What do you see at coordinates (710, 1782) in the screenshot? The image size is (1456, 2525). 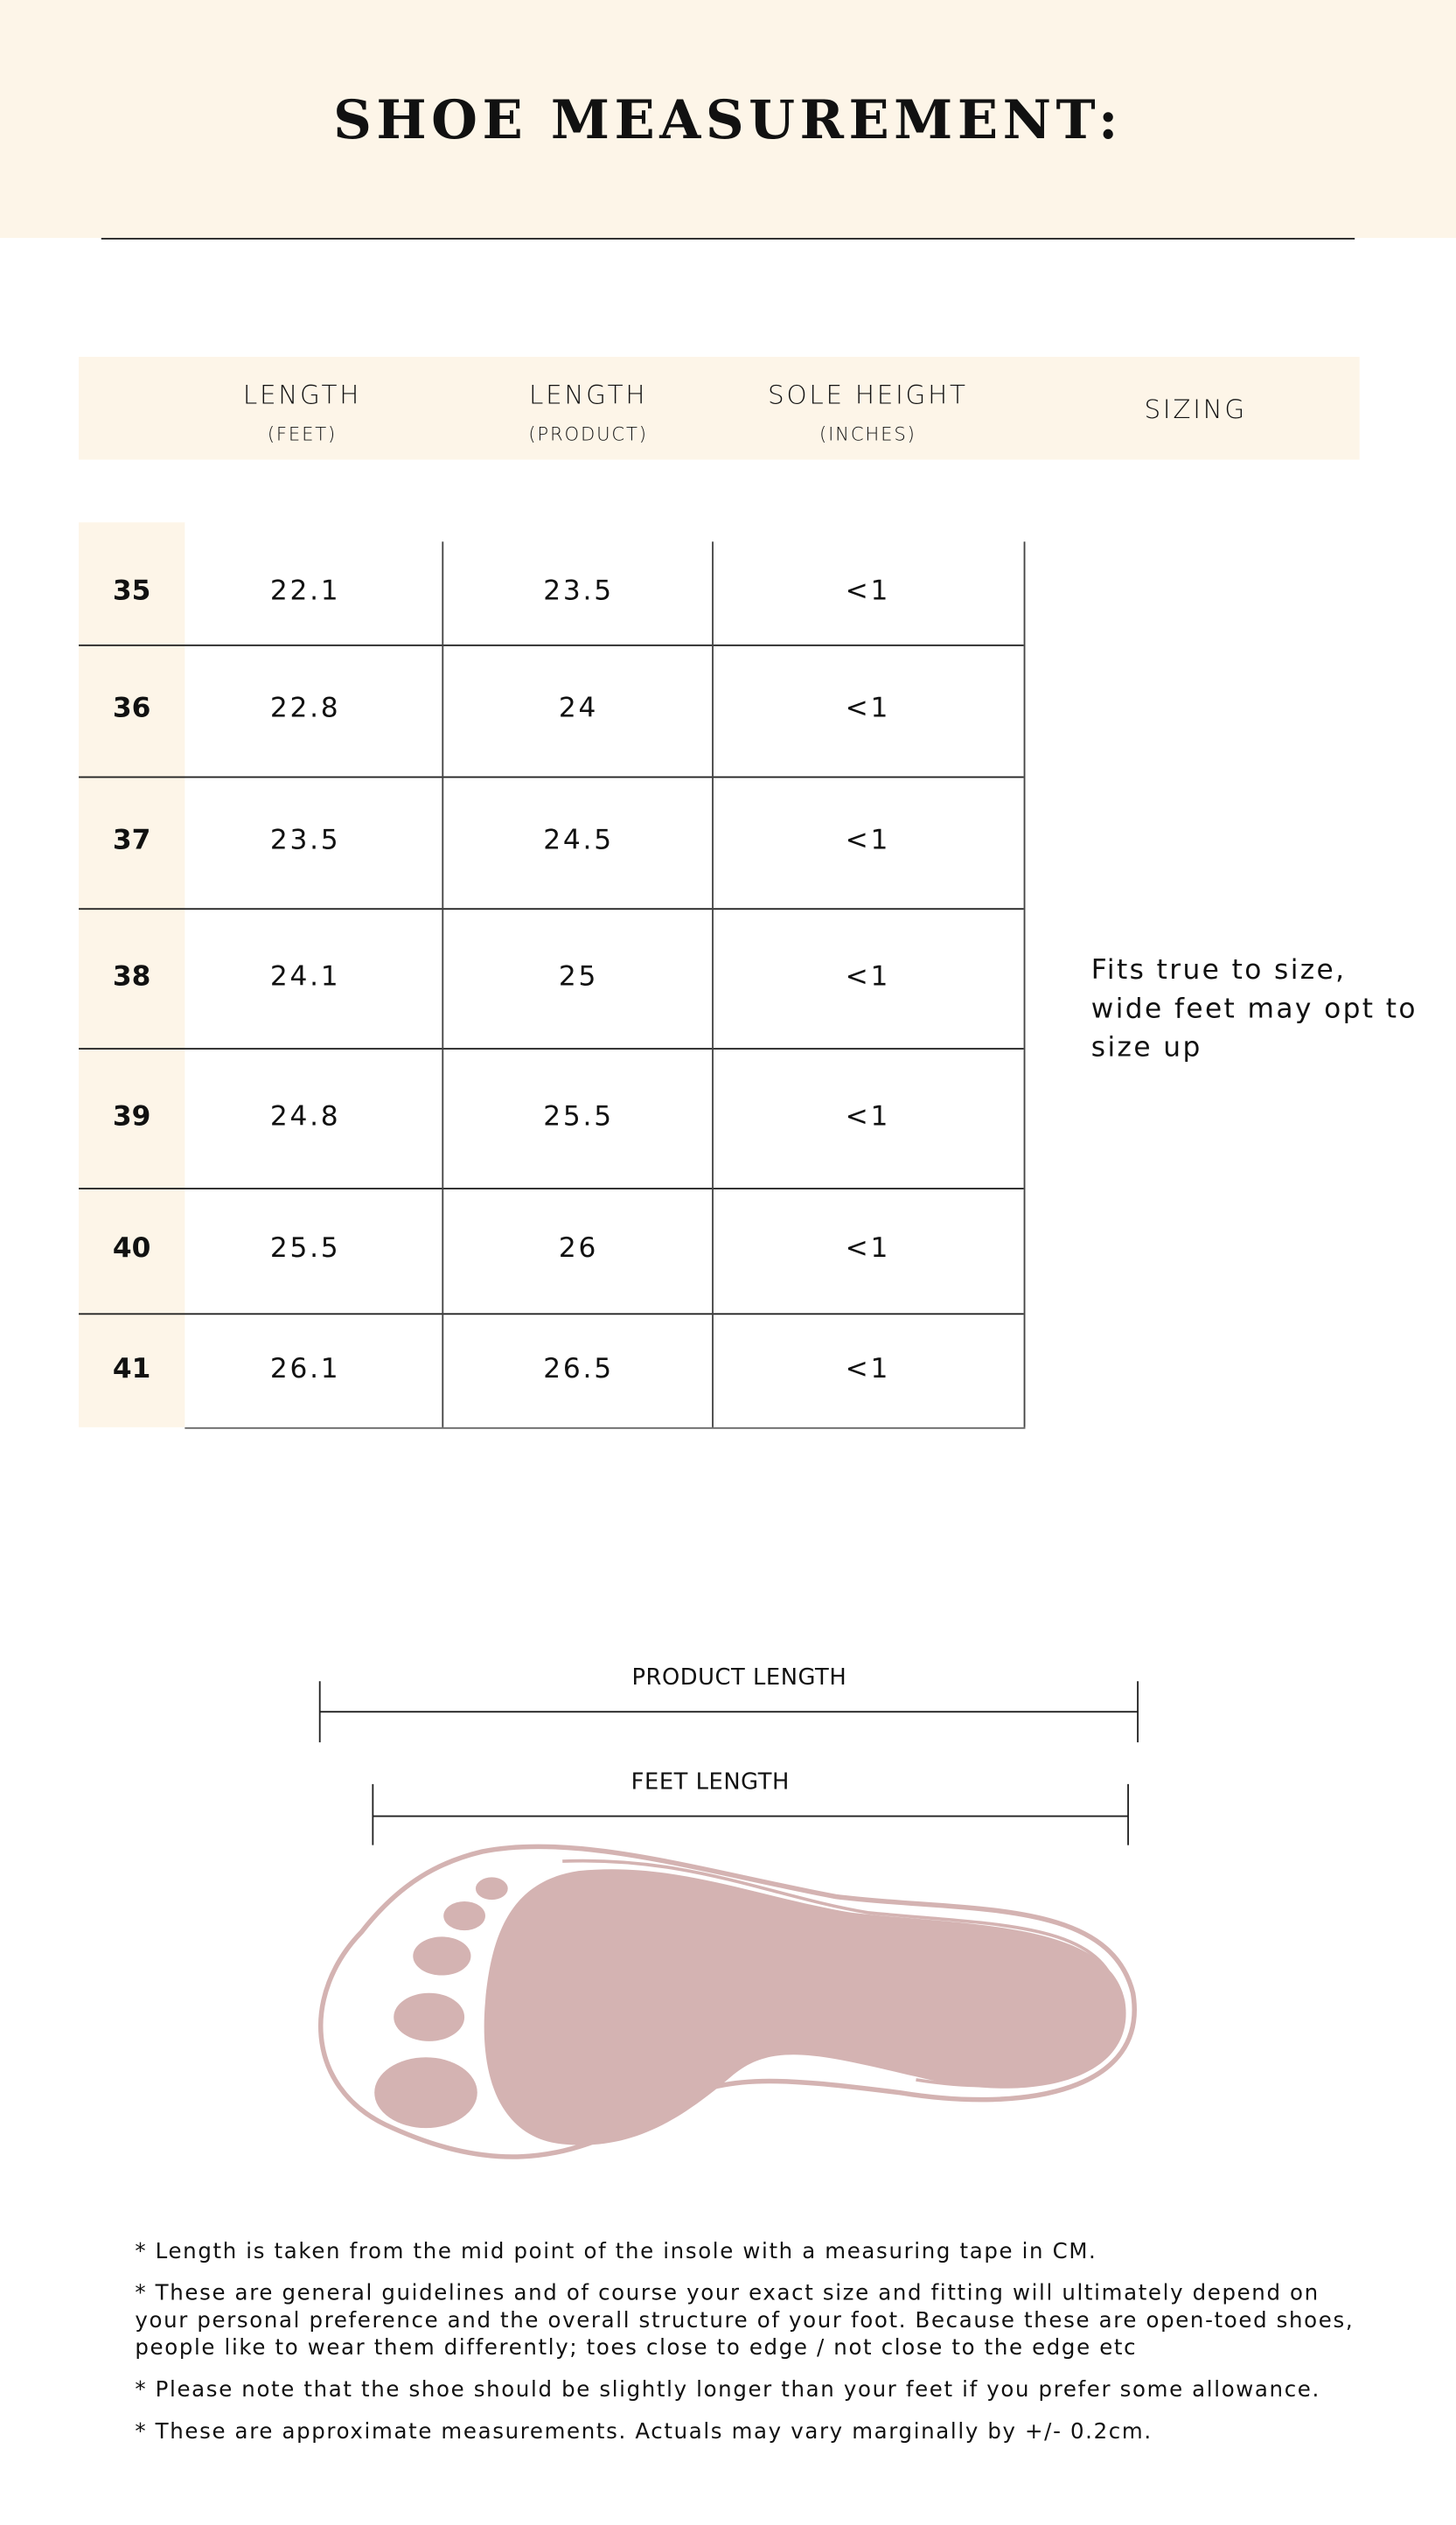 I see `feet-length-label: FEET LENGTH` at bounding box center [710, 1782].